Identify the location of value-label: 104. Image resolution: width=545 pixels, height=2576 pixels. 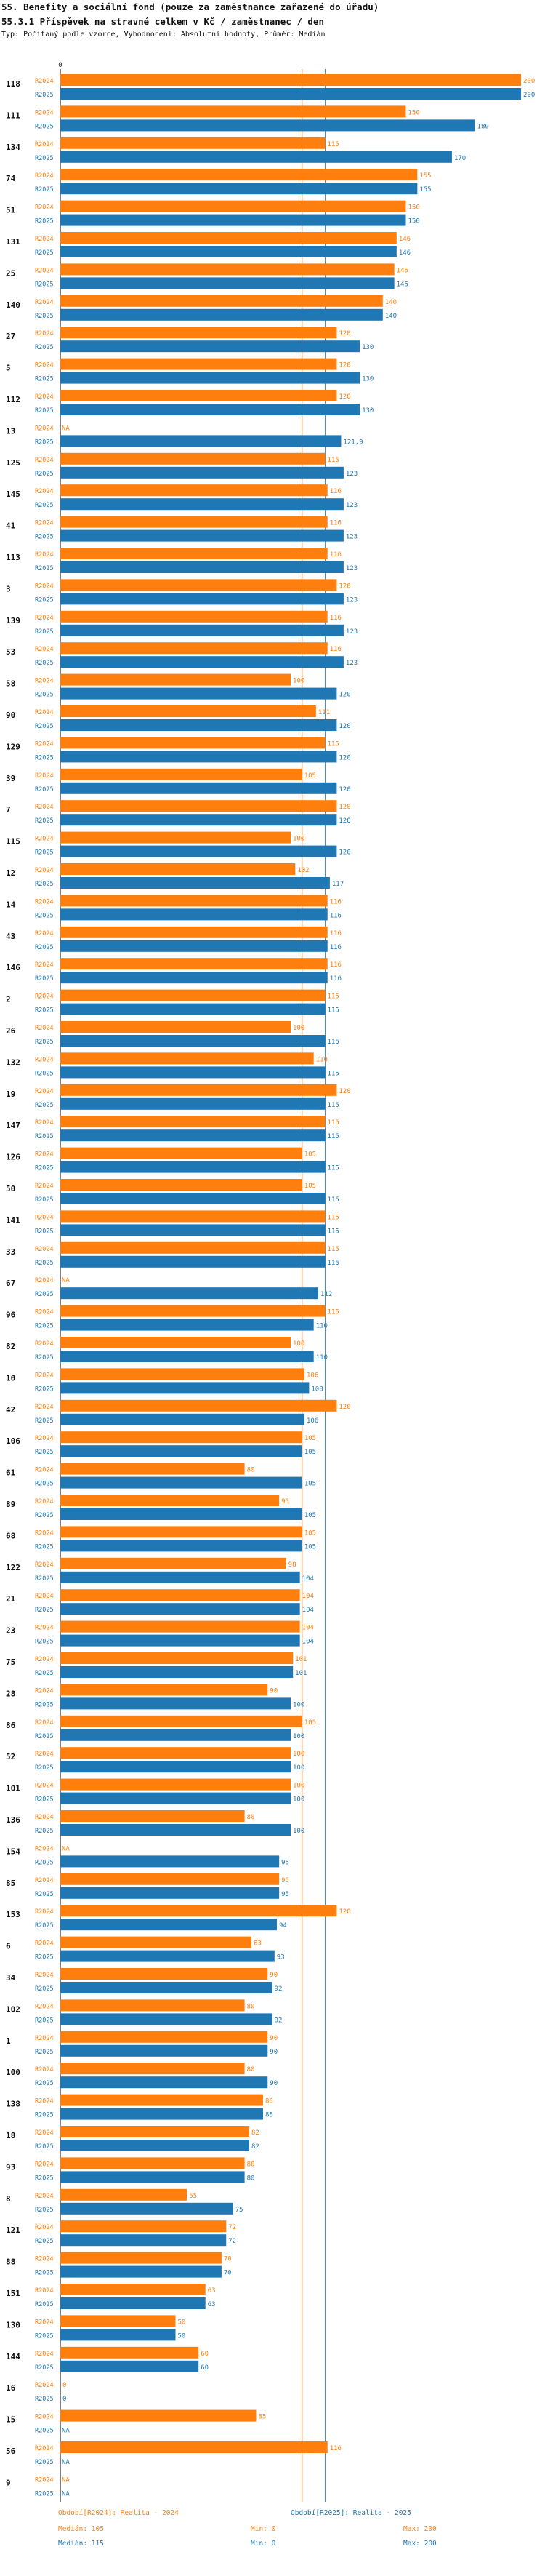
(308, 1610).